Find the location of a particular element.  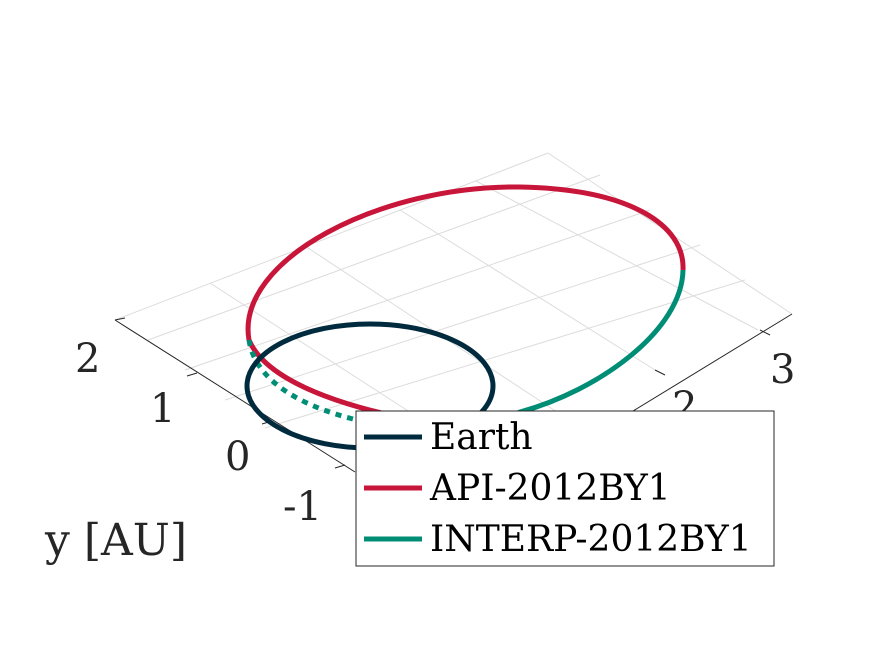

series-interp-2012by1-line is located at coordinates (592, 346).